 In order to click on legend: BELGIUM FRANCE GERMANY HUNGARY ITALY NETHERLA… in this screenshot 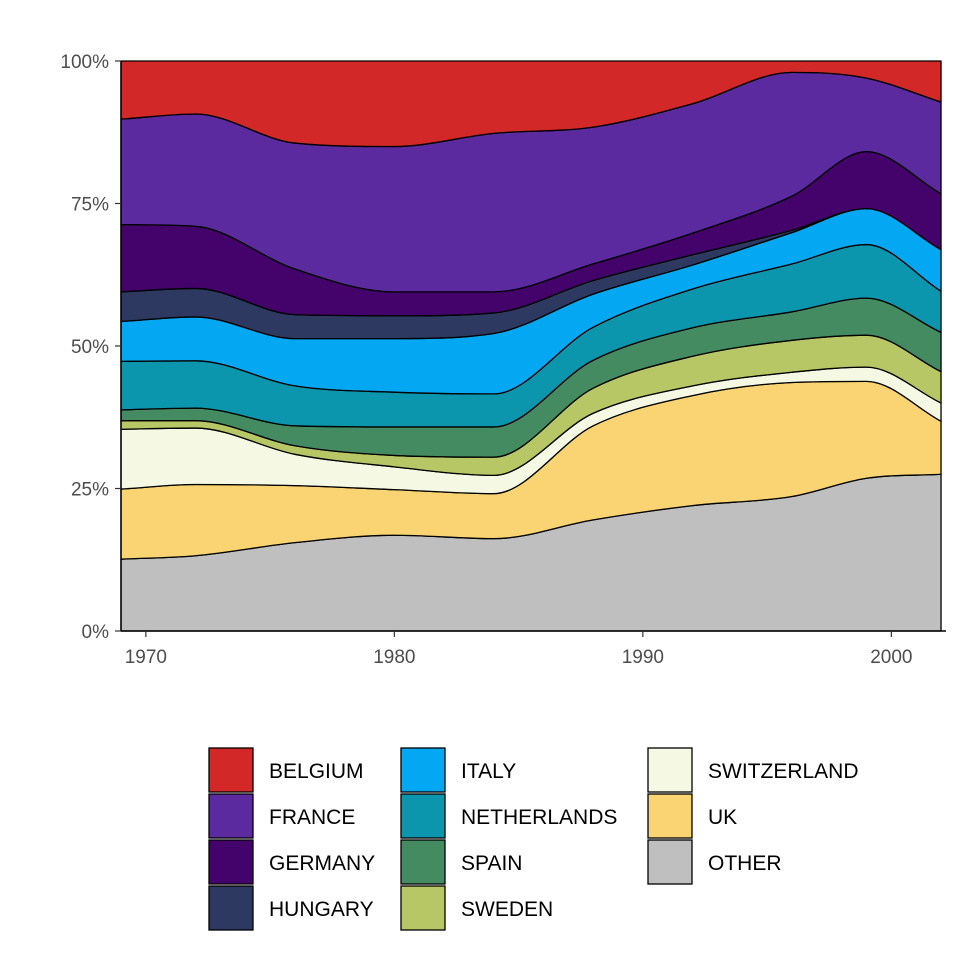, I will do `click(533, 839)`.